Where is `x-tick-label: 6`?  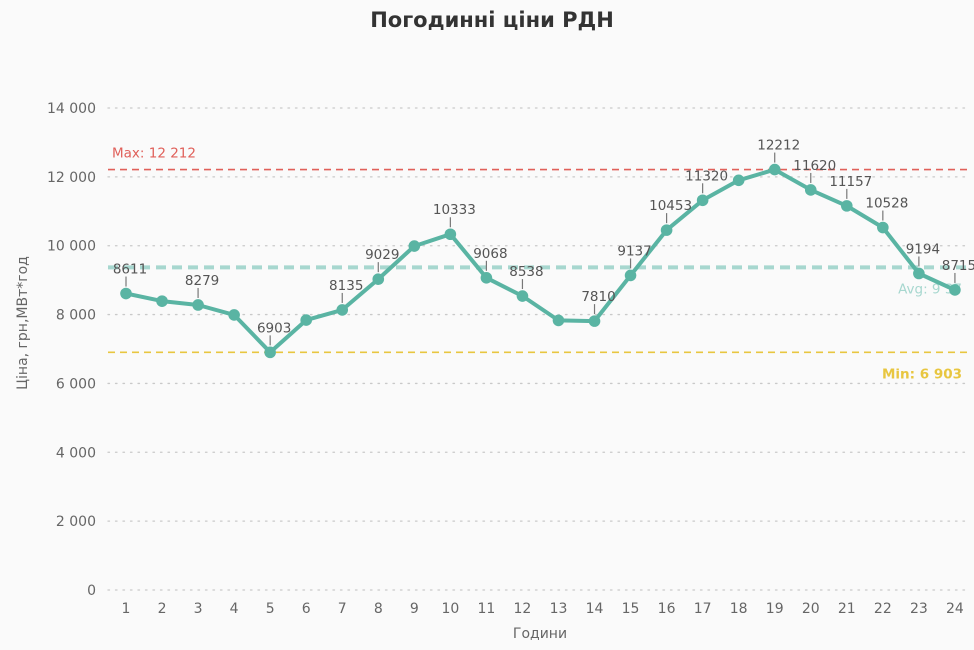 x-tick-label: 6 is located at coordinates (306, 609).